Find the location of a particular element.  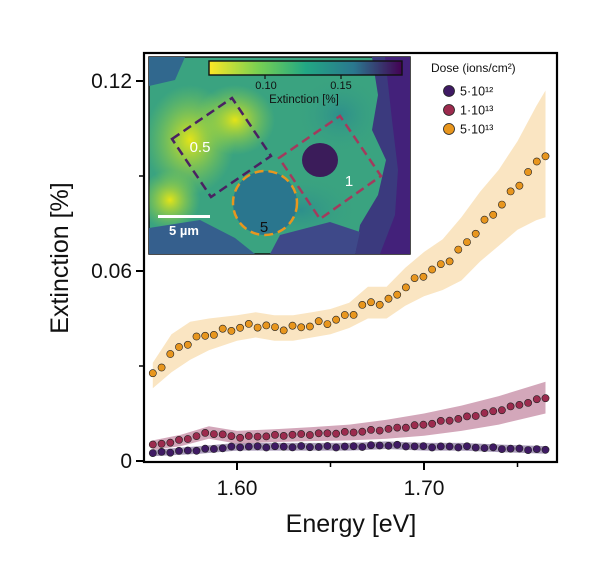

legend-title: Dose (ions/cm²) is located at coordinates (473, 68).